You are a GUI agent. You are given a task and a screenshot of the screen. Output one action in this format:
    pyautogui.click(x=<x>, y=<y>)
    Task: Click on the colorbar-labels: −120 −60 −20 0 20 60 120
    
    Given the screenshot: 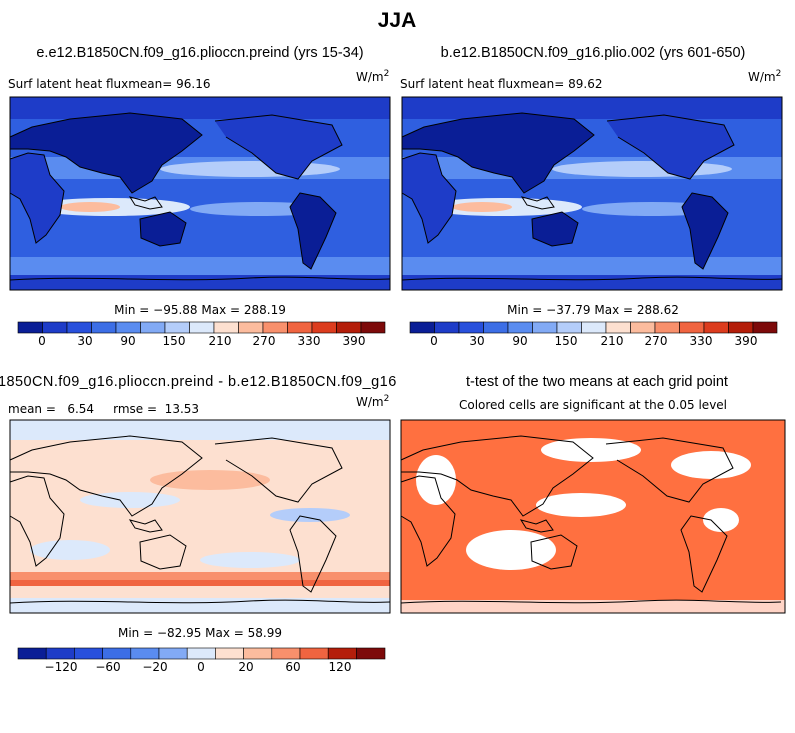 What is the action you would take?
    pyautogui.click(x=198, y=667)
    